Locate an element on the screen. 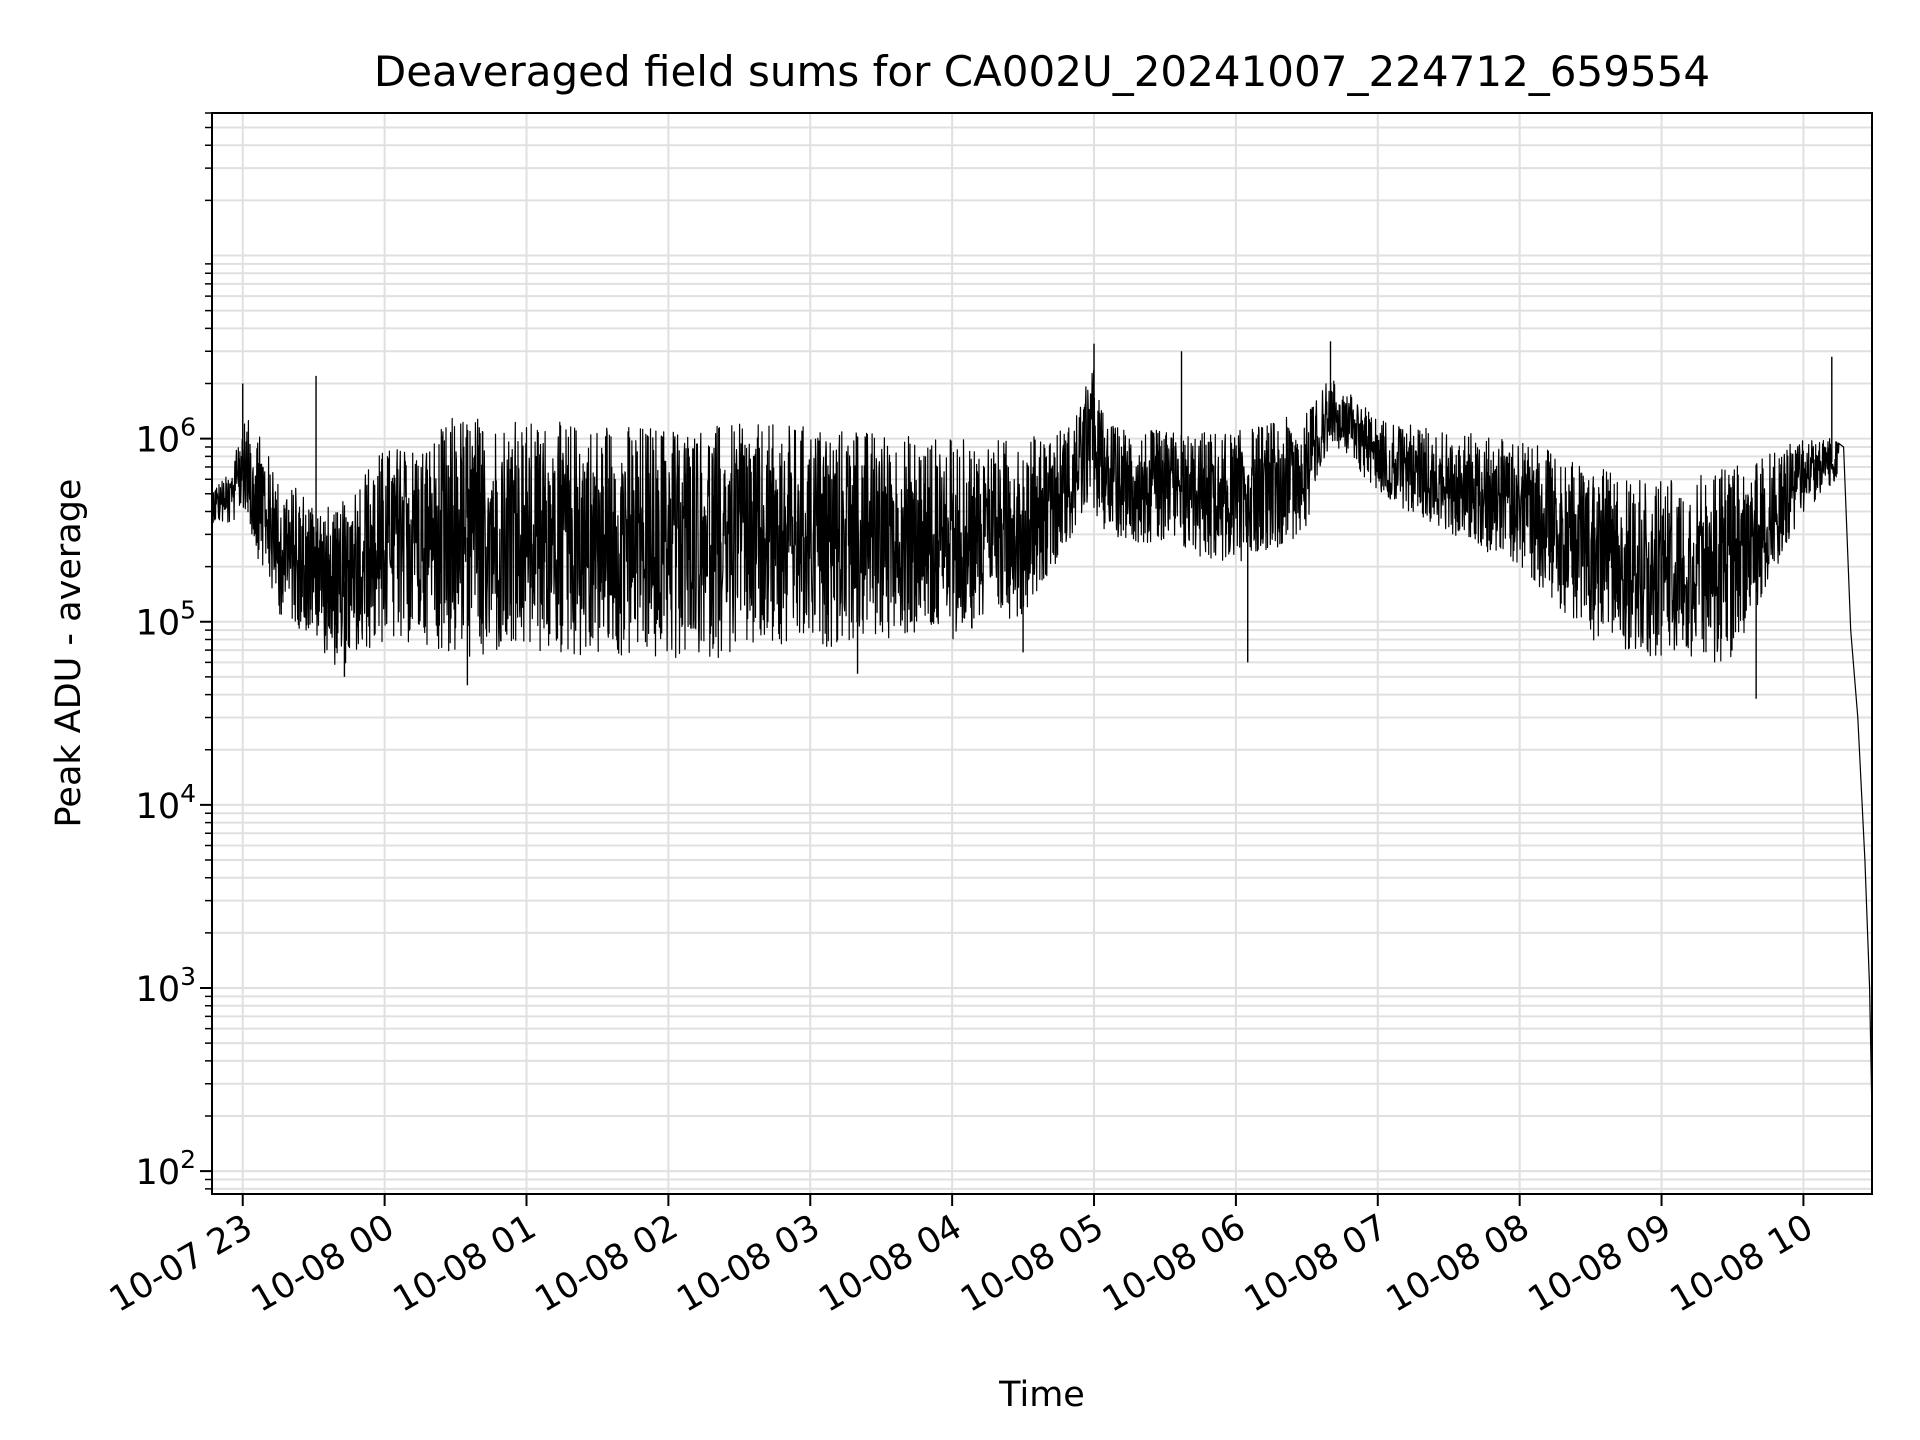 Image resolution: width=1920 pixels, height=1440 pixels. x-axis-label: Time is located at coordinates (1041, 1395).